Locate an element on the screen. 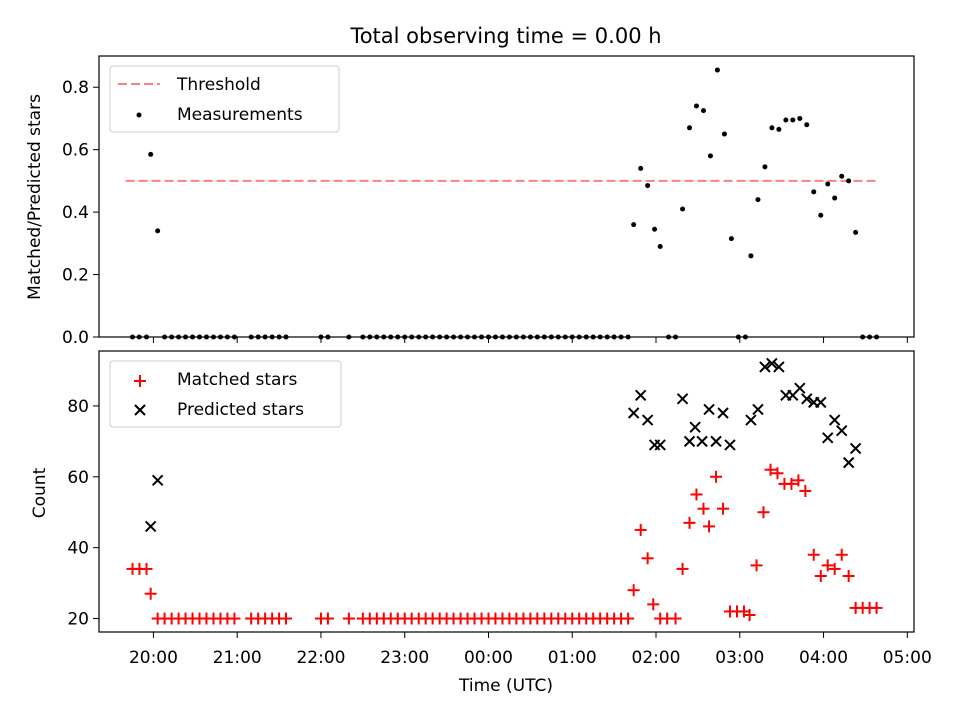 Image resolution: width=960 pixels, height=720 pixels. ratio-y-tick-label: 0.6 is located at coordinates (75, 151).